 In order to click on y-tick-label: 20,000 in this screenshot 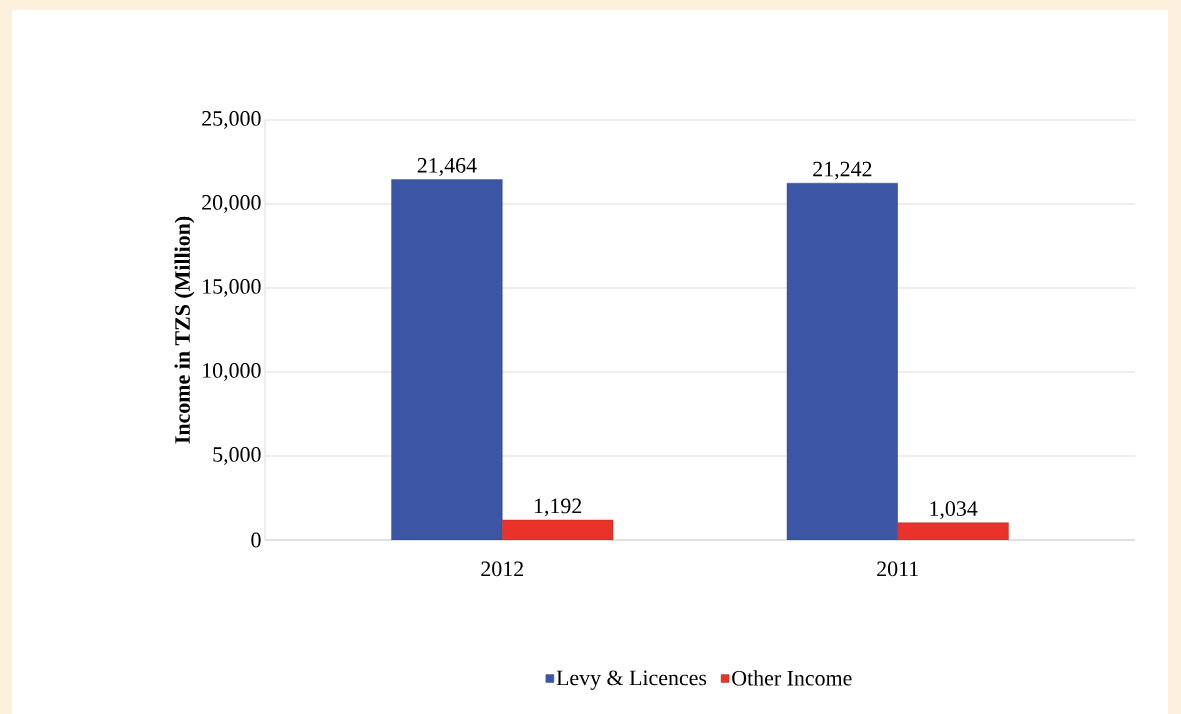, I will do `click(231, 204)`.